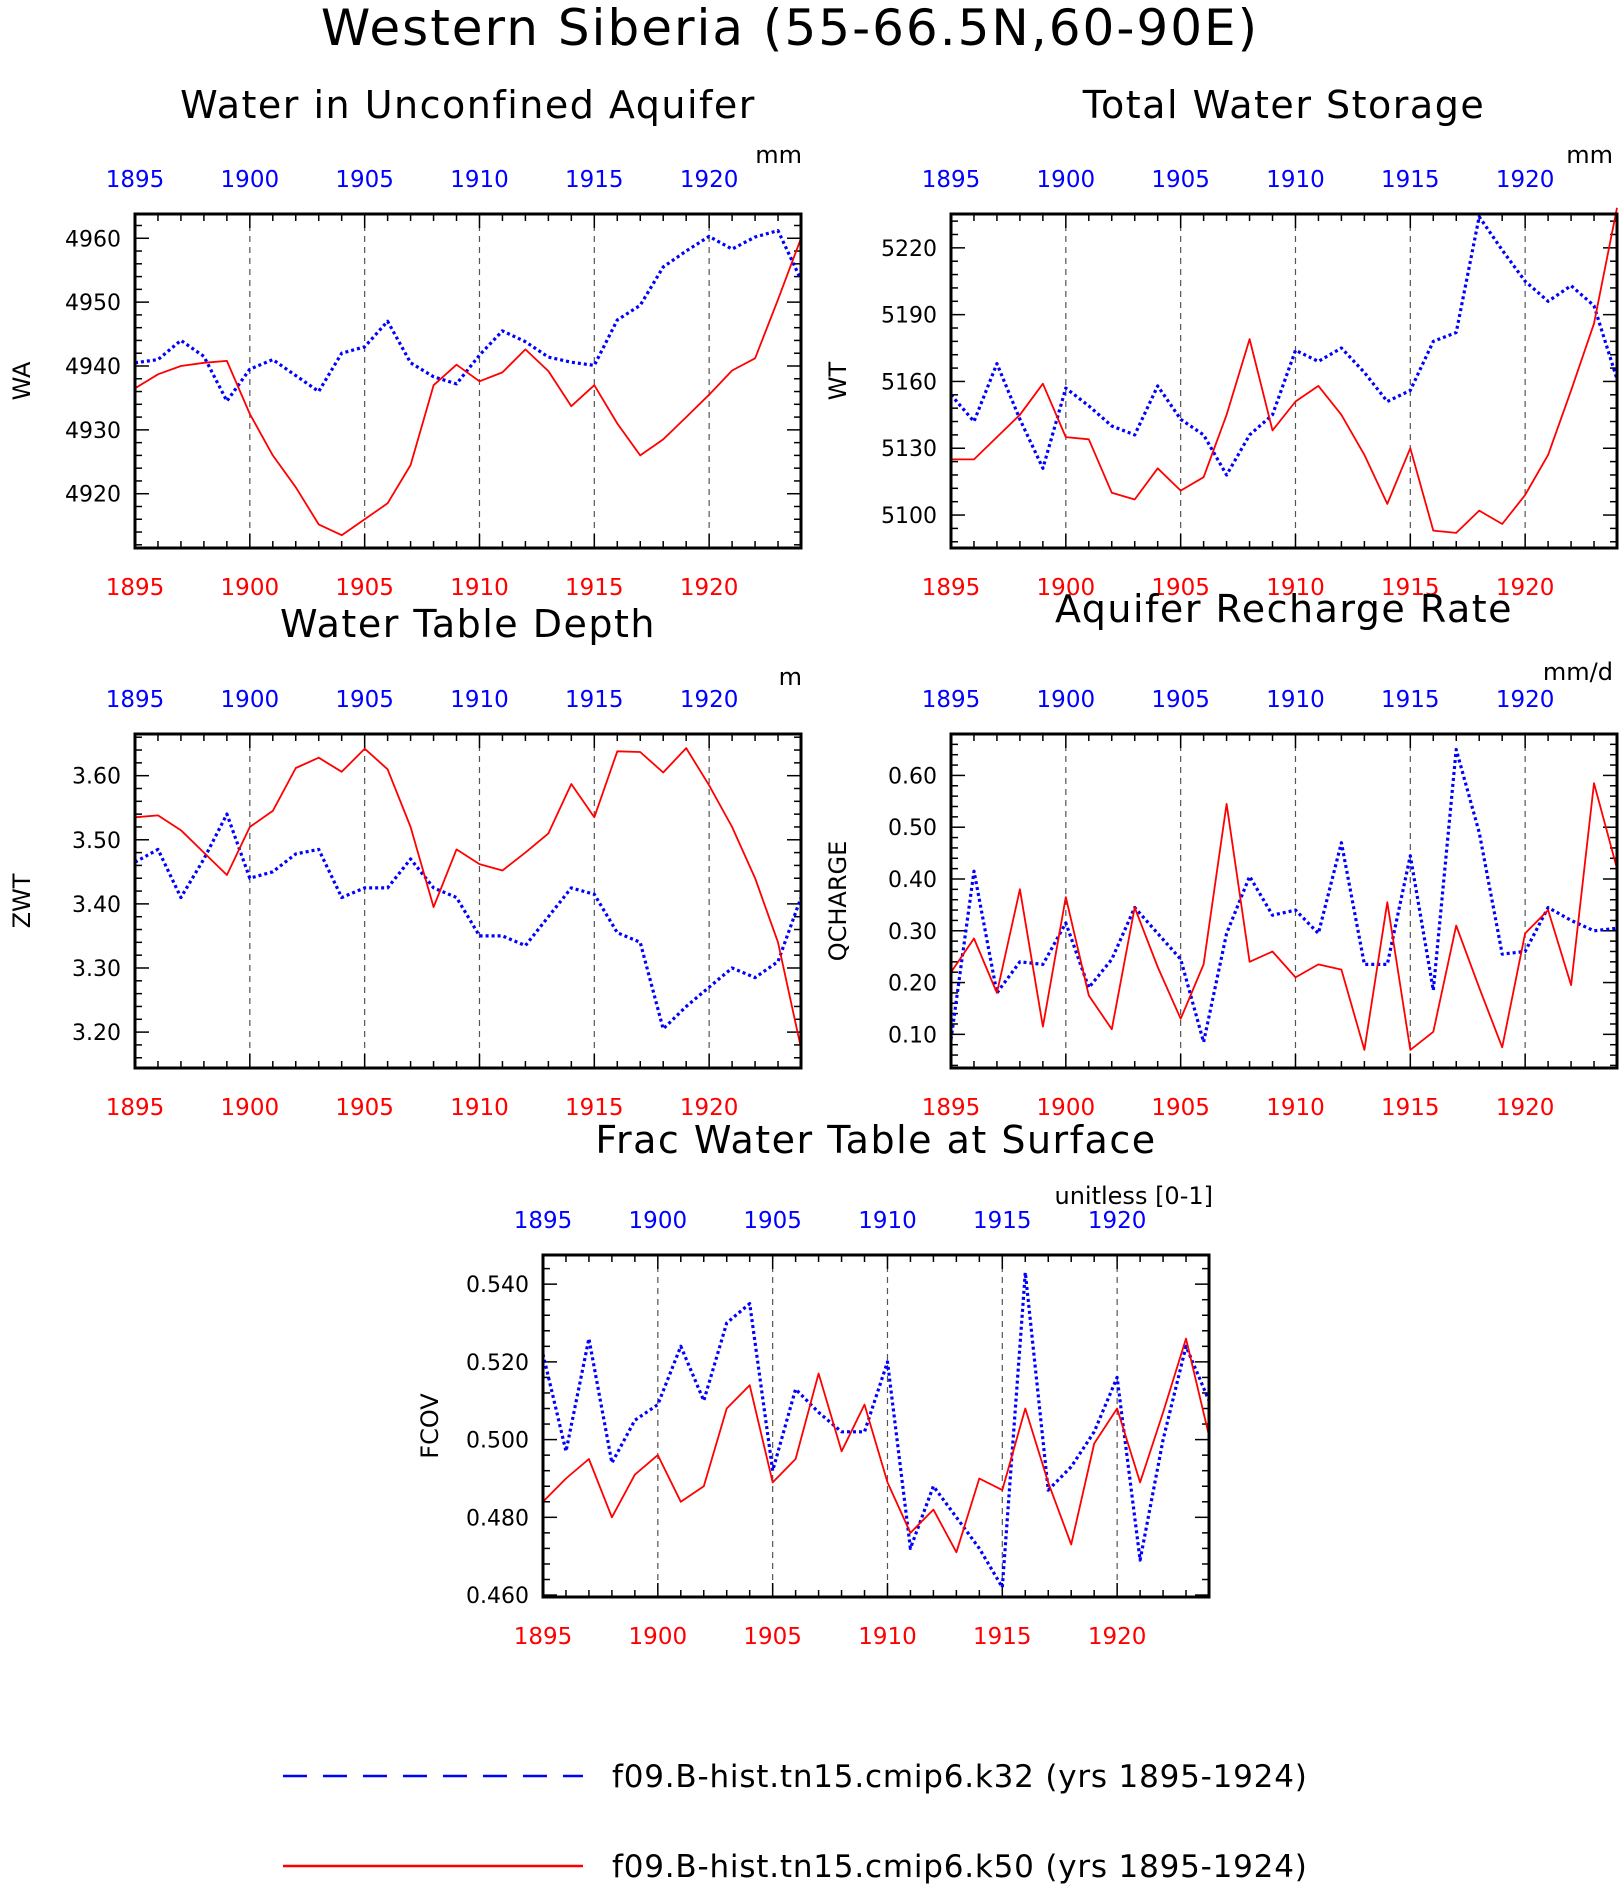  I want to click on y-tick-label: 0.50, so click(912, 828).